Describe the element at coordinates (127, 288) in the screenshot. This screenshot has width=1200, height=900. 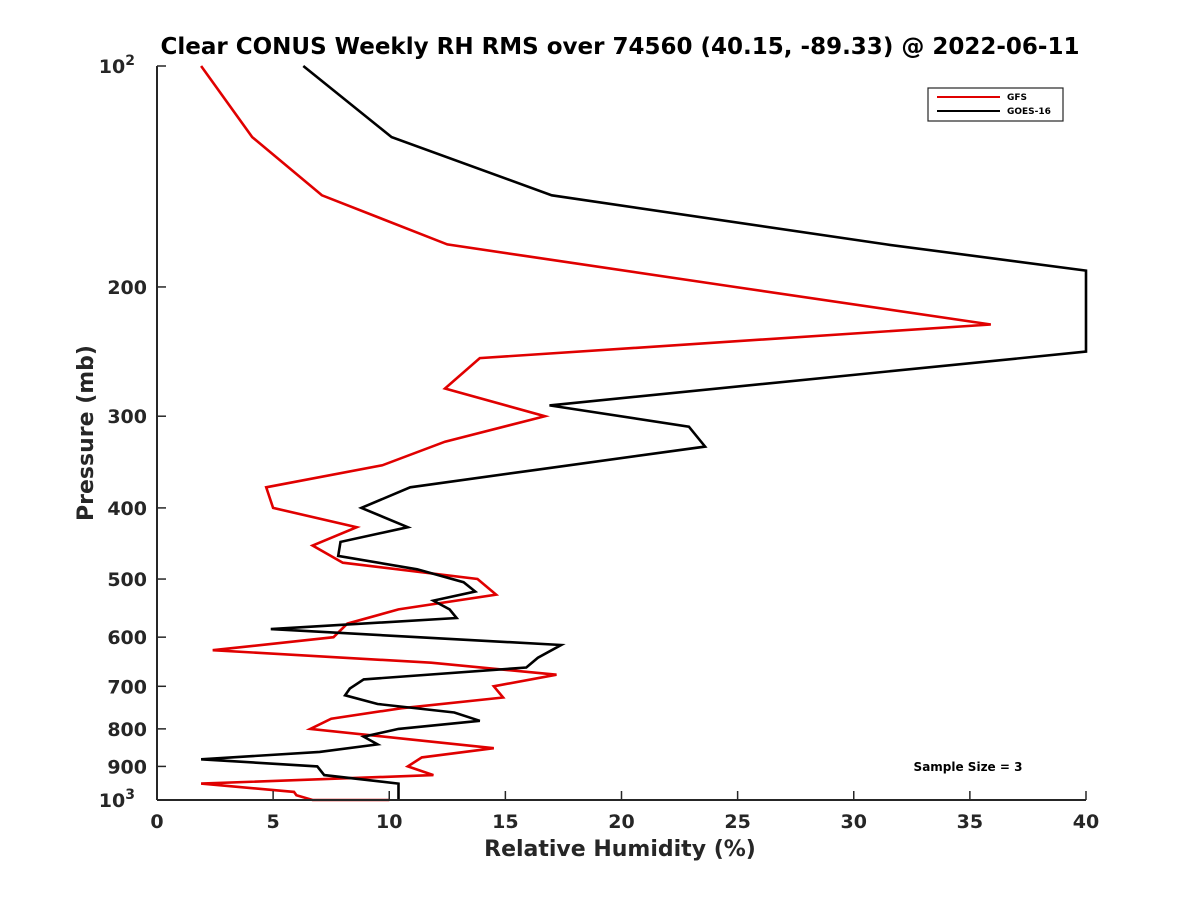
I see `y-tick-label: 200` at that location.